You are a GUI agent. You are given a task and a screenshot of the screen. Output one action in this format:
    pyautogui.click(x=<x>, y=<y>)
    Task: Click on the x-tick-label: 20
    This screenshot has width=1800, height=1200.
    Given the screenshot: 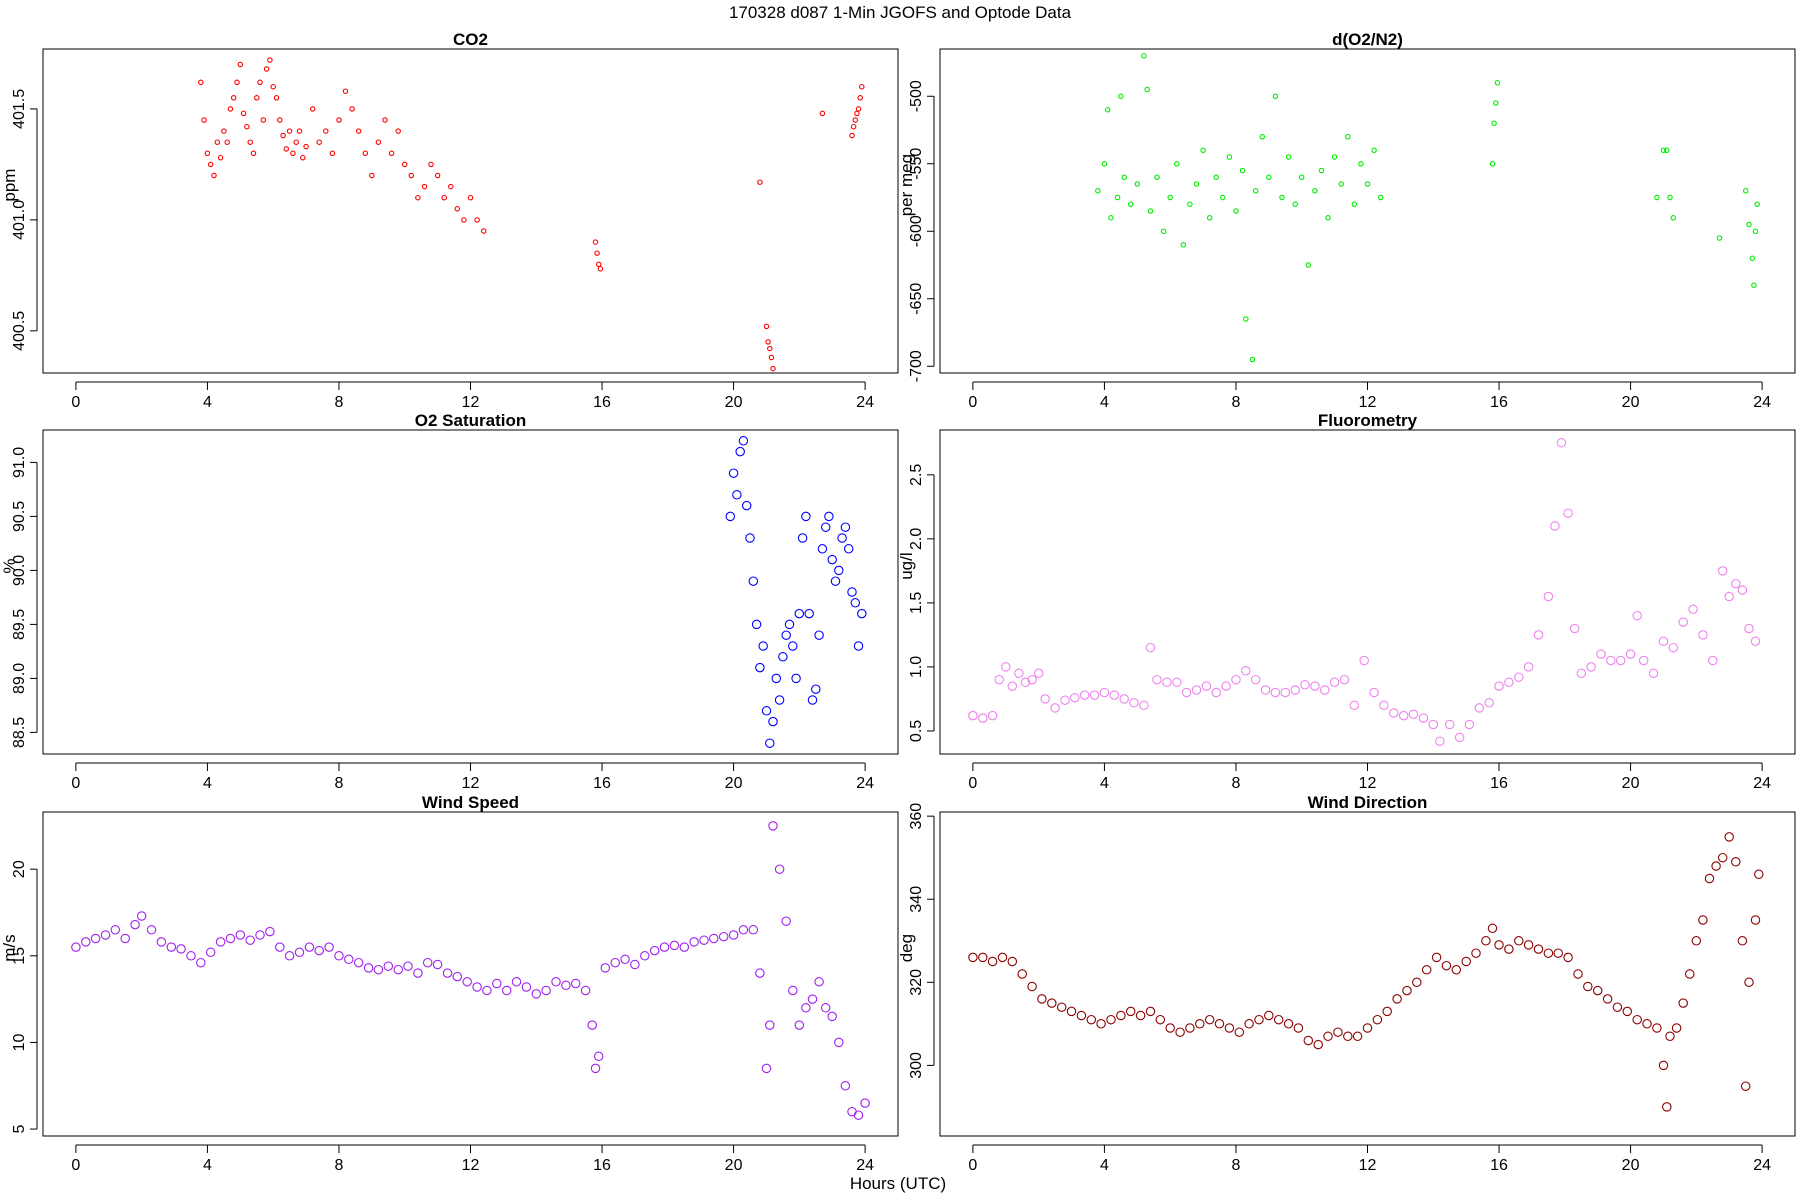 What is the action you would take?
    pyautogui.click(x=734, y=1165)
    